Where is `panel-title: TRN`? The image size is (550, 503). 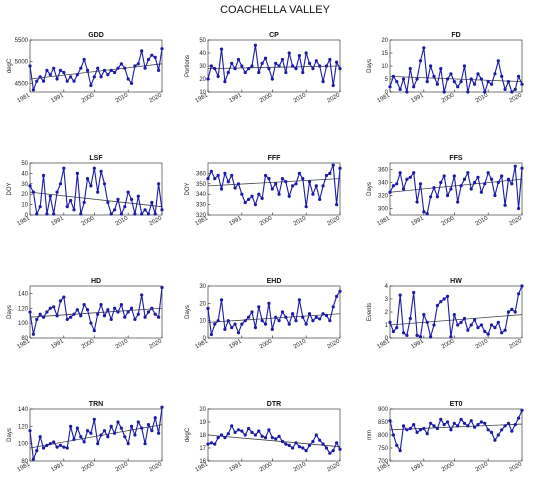
panel-title: TRN is located at coordinates (96, 404).